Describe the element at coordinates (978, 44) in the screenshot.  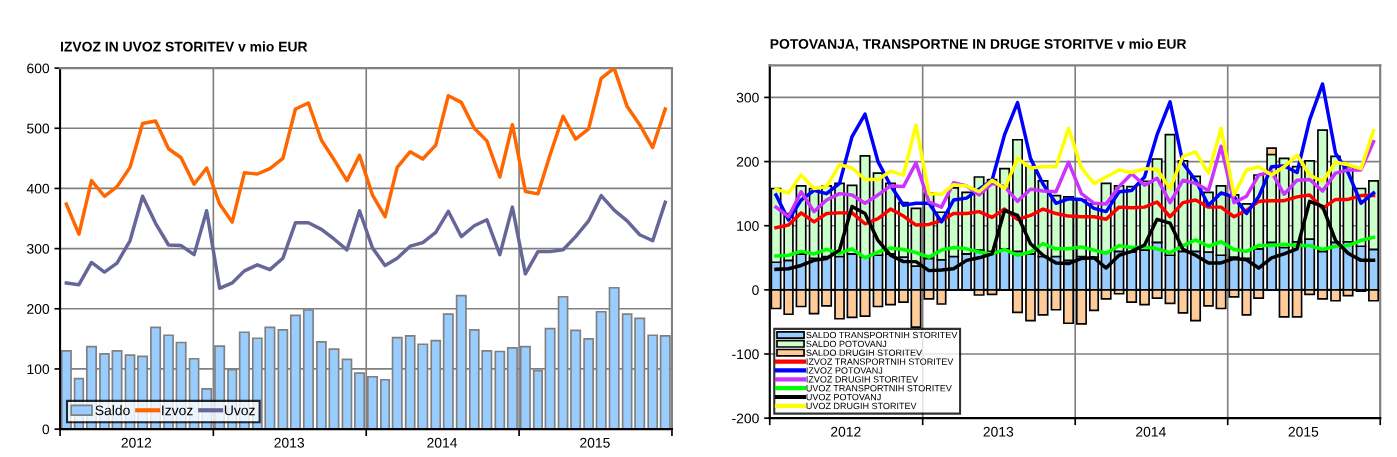
I see `chart-title: POTOVANJA, TRANSPORTNE IN DRUGE STORITVE v mio EUR` at that location.